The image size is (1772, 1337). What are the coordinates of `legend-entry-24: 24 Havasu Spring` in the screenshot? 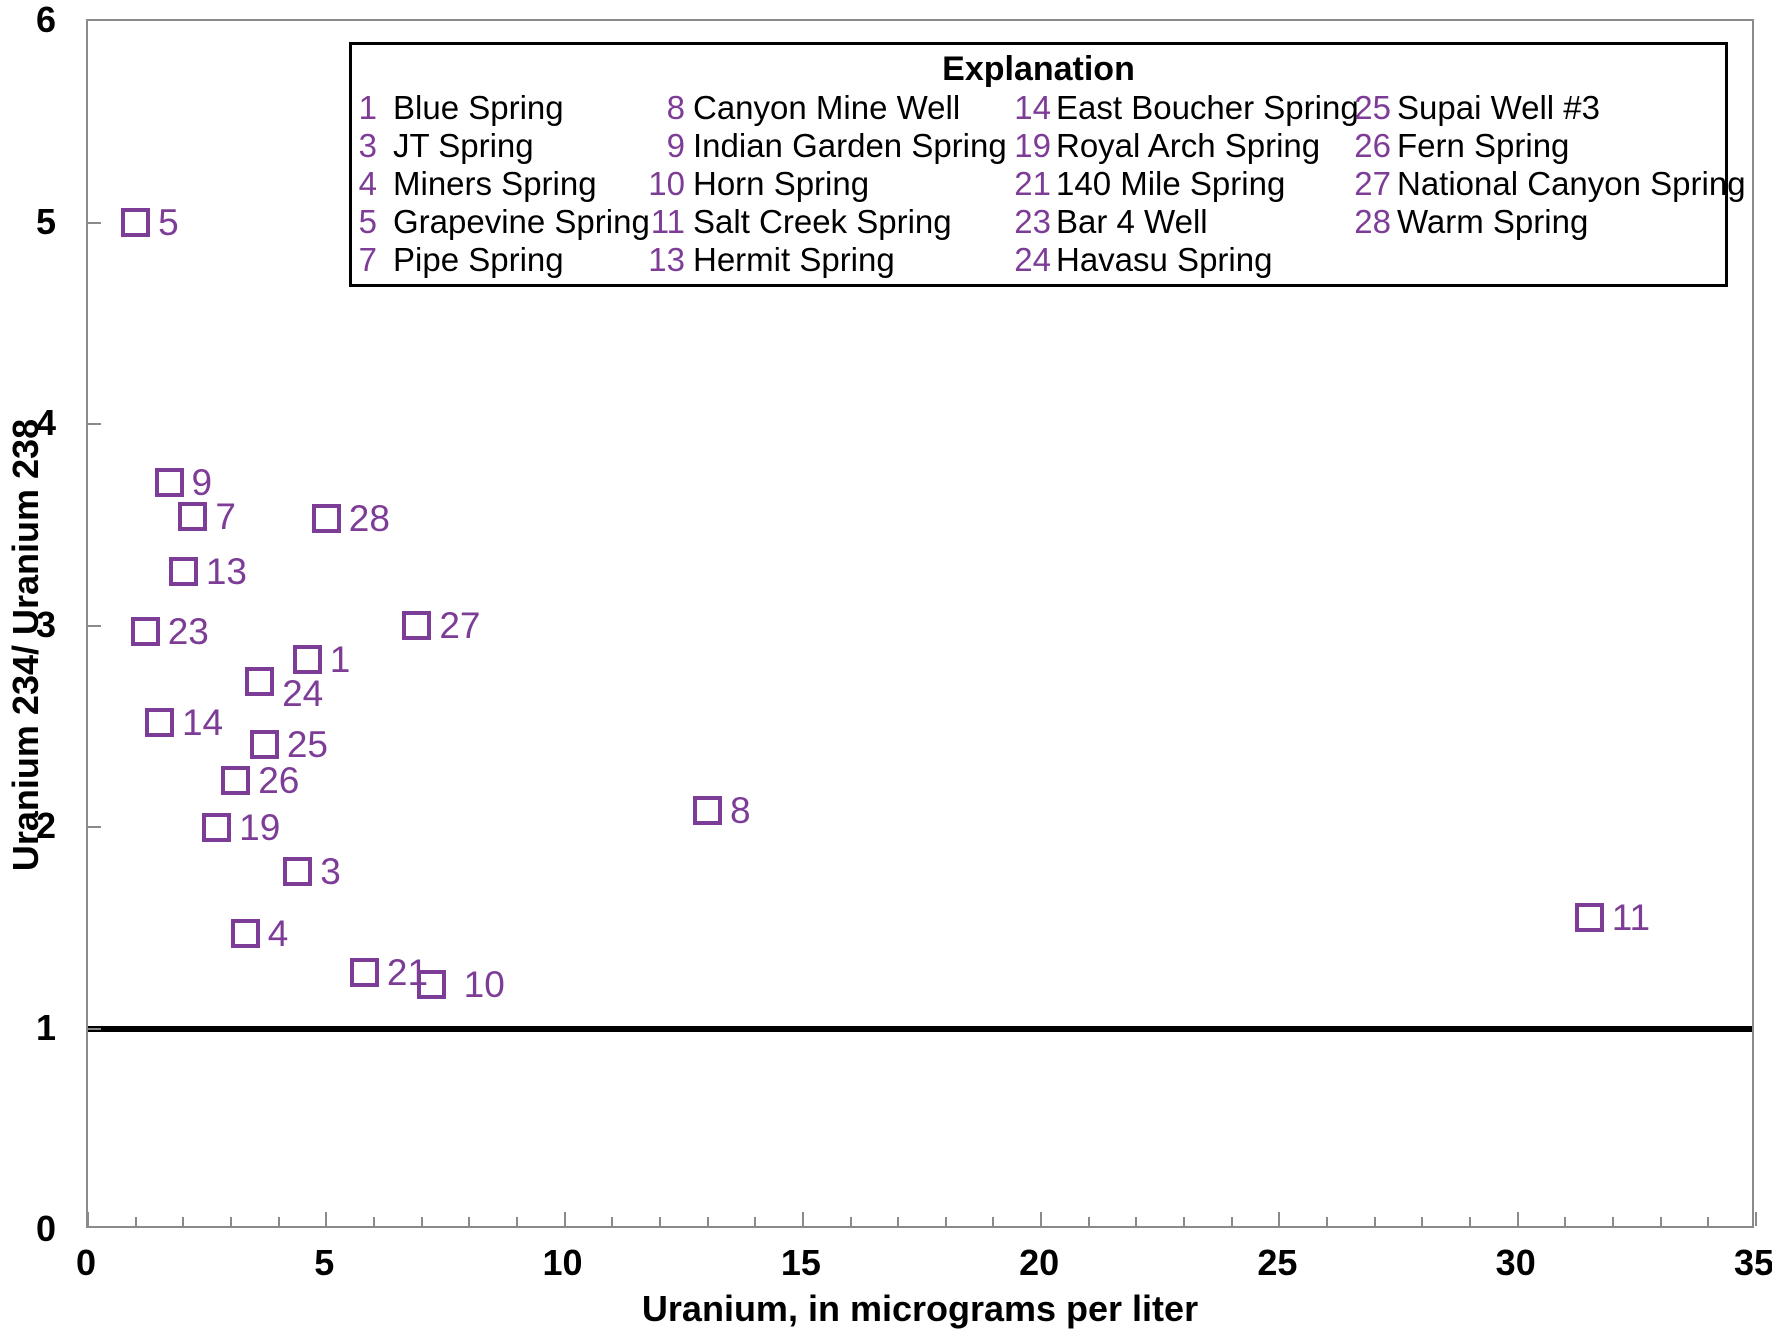 It's located at (1139, 260).